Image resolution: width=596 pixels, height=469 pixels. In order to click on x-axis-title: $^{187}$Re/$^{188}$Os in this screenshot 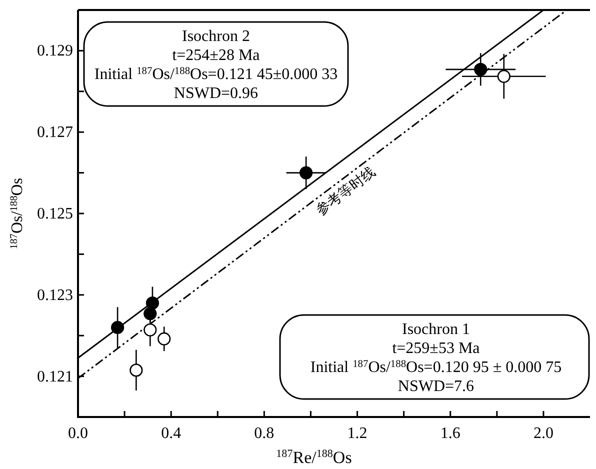, I will do `click(314, 457)`.